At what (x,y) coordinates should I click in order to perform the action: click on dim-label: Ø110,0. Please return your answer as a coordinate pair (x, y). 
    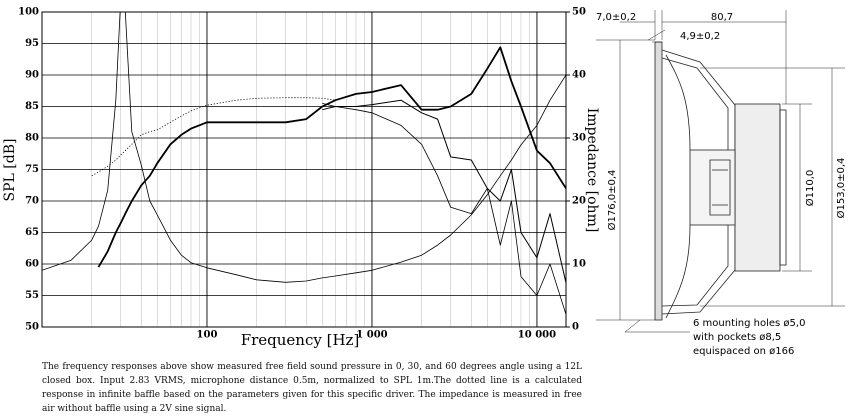
    Looking at the image, I should click on (810, 188).